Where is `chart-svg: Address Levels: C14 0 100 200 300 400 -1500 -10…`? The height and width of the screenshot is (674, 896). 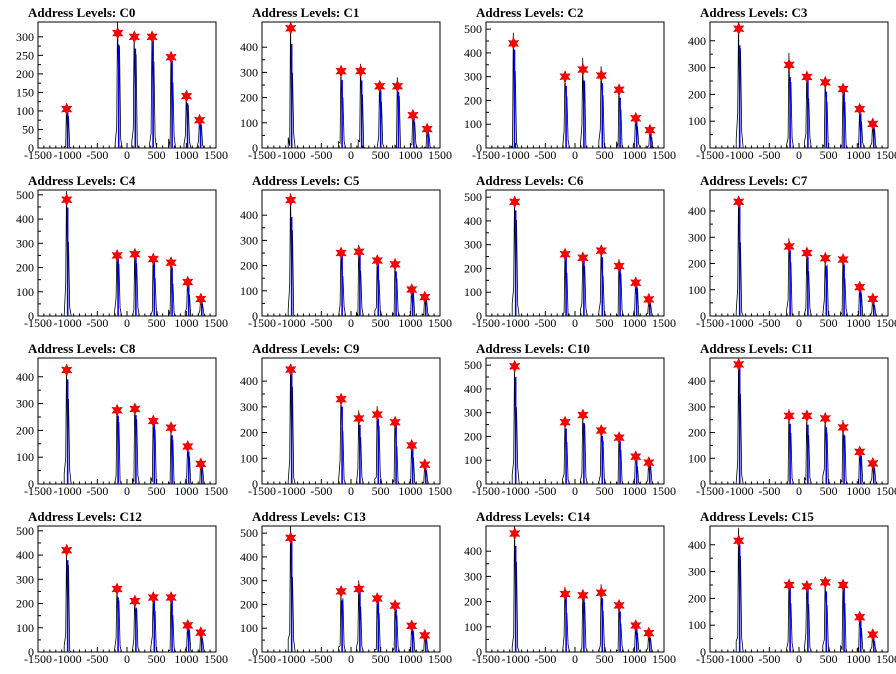
chart-svg: Address Levels: C14 0 100 200 300 400 -1500 -10… is located at coordinates (570, 587).